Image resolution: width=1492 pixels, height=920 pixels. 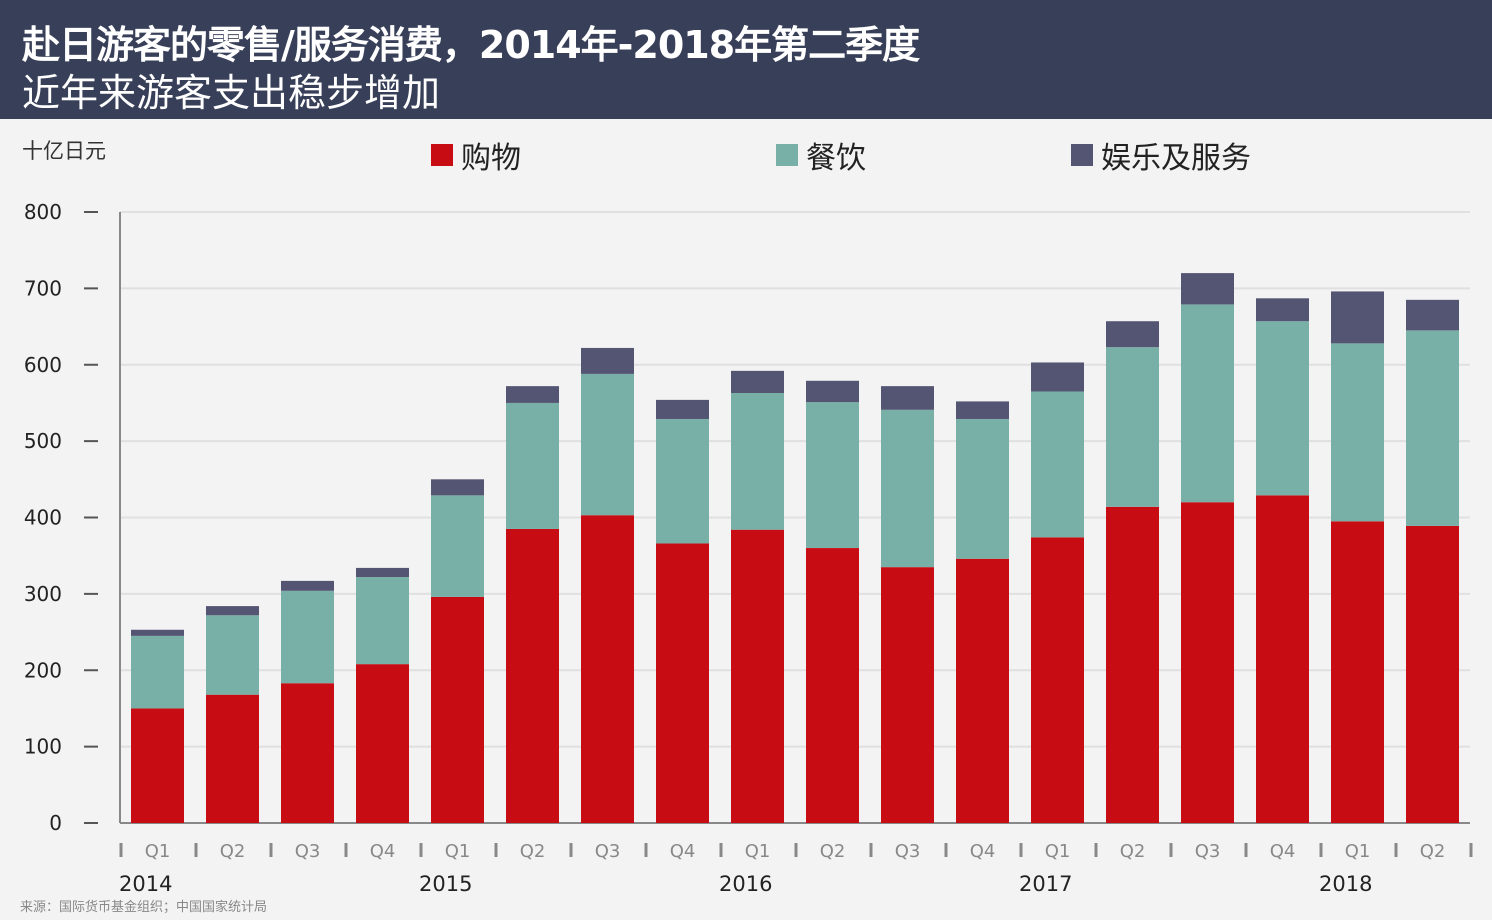 I want to click on y-tick-label: 600, so click(x=43, y=365).